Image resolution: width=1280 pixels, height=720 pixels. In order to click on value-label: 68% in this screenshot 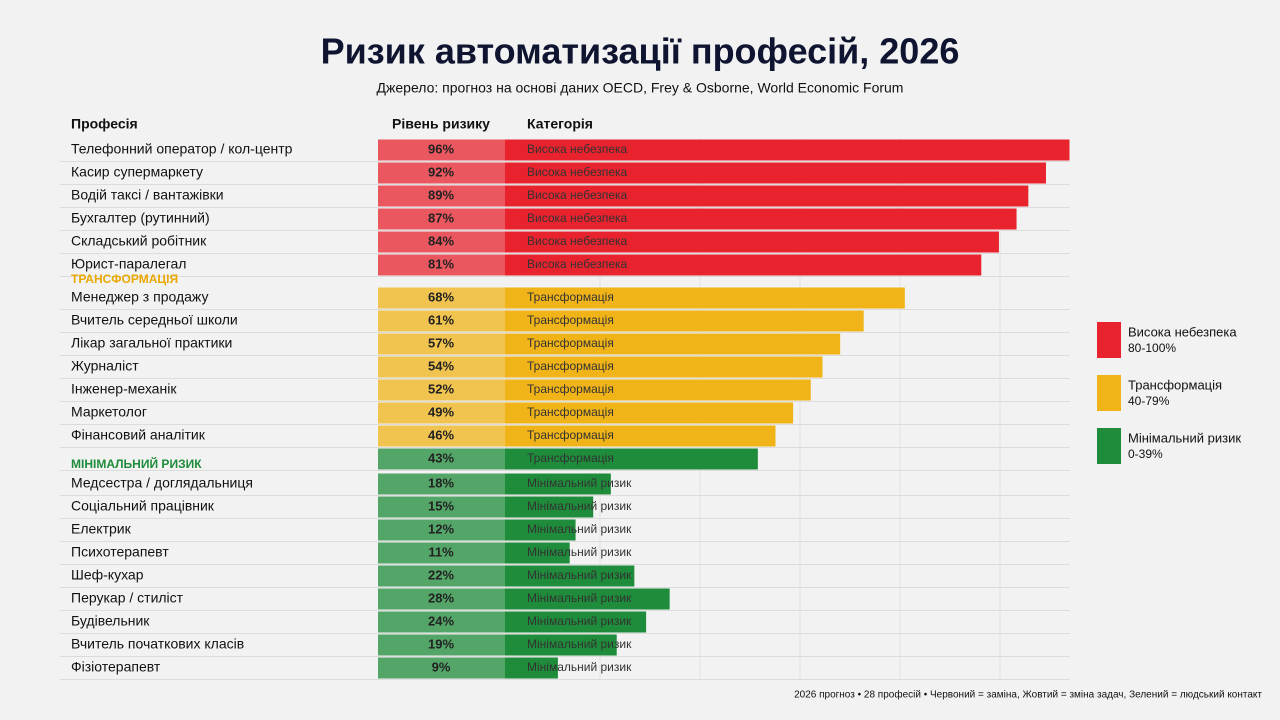, I will do `click(441, 296)`.